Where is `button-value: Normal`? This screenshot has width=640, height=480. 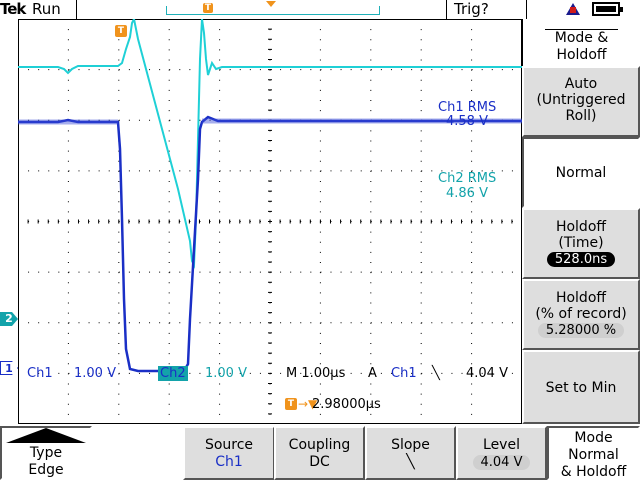 button-value: Normal is located at coordinates (593, 455).